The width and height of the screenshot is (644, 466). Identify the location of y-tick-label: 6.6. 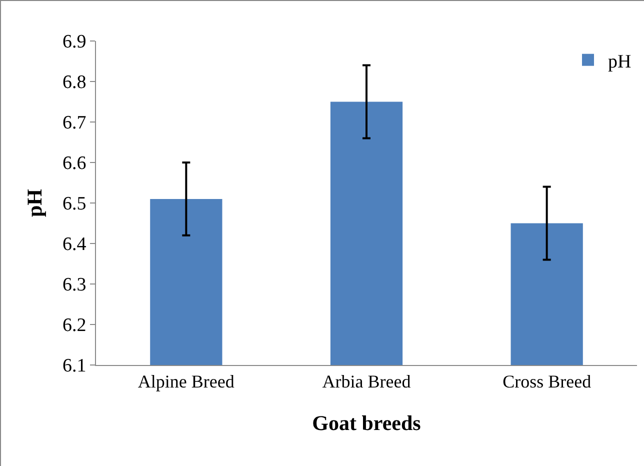
(74, 163).